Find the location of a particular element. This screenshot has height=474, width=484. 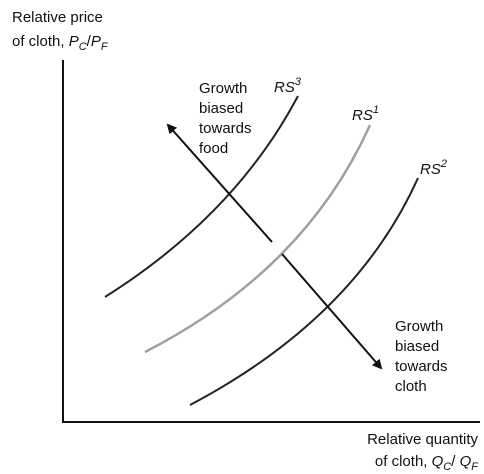

x-axis-label: of cloth, QC/ QF is located at coordinates (427, 463).